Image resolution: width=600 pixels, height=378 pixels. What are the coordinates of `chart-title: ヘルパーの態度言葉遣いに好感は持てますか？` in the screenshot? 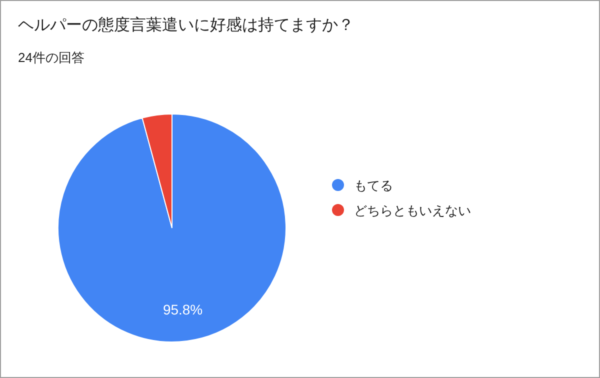 It's located at (186, 25).